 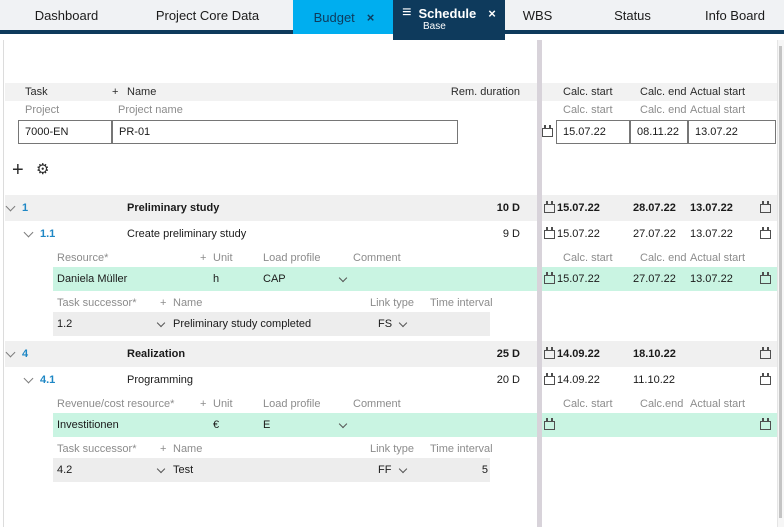 I want to click on task-name-cell: Realization, so click(x=156, y=354).